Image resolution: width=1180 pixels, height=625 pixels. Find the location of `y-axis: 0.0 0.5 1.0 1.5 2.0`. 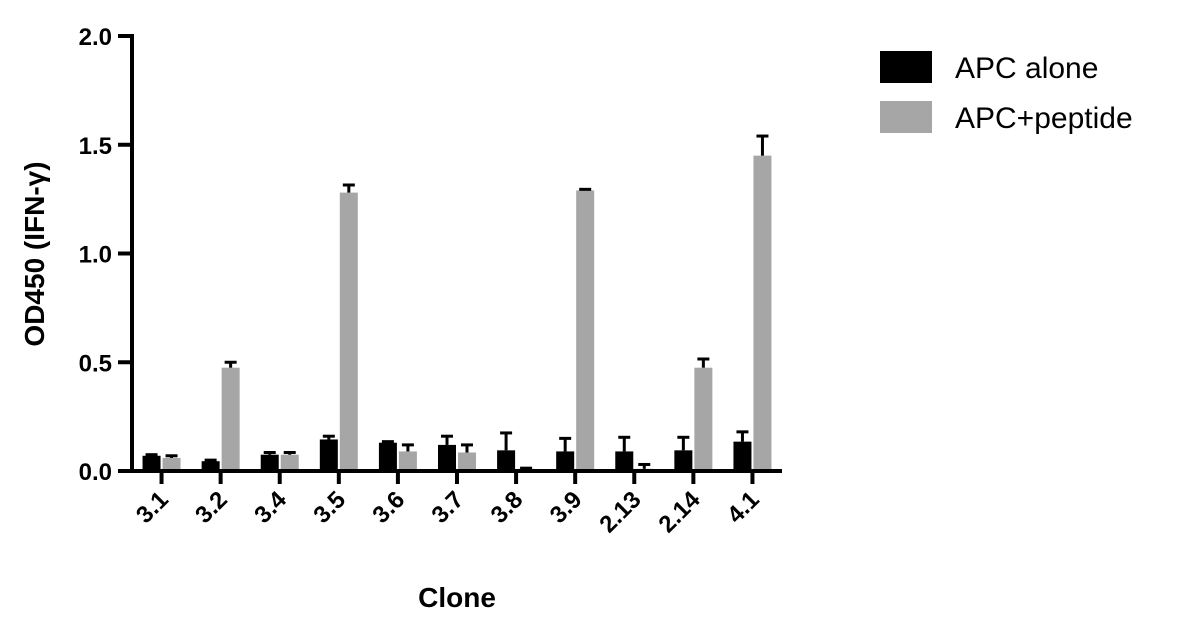

y-axis: 0.0 0.5 1.0 1.5 2.0 is located at coordinates (106, 255).